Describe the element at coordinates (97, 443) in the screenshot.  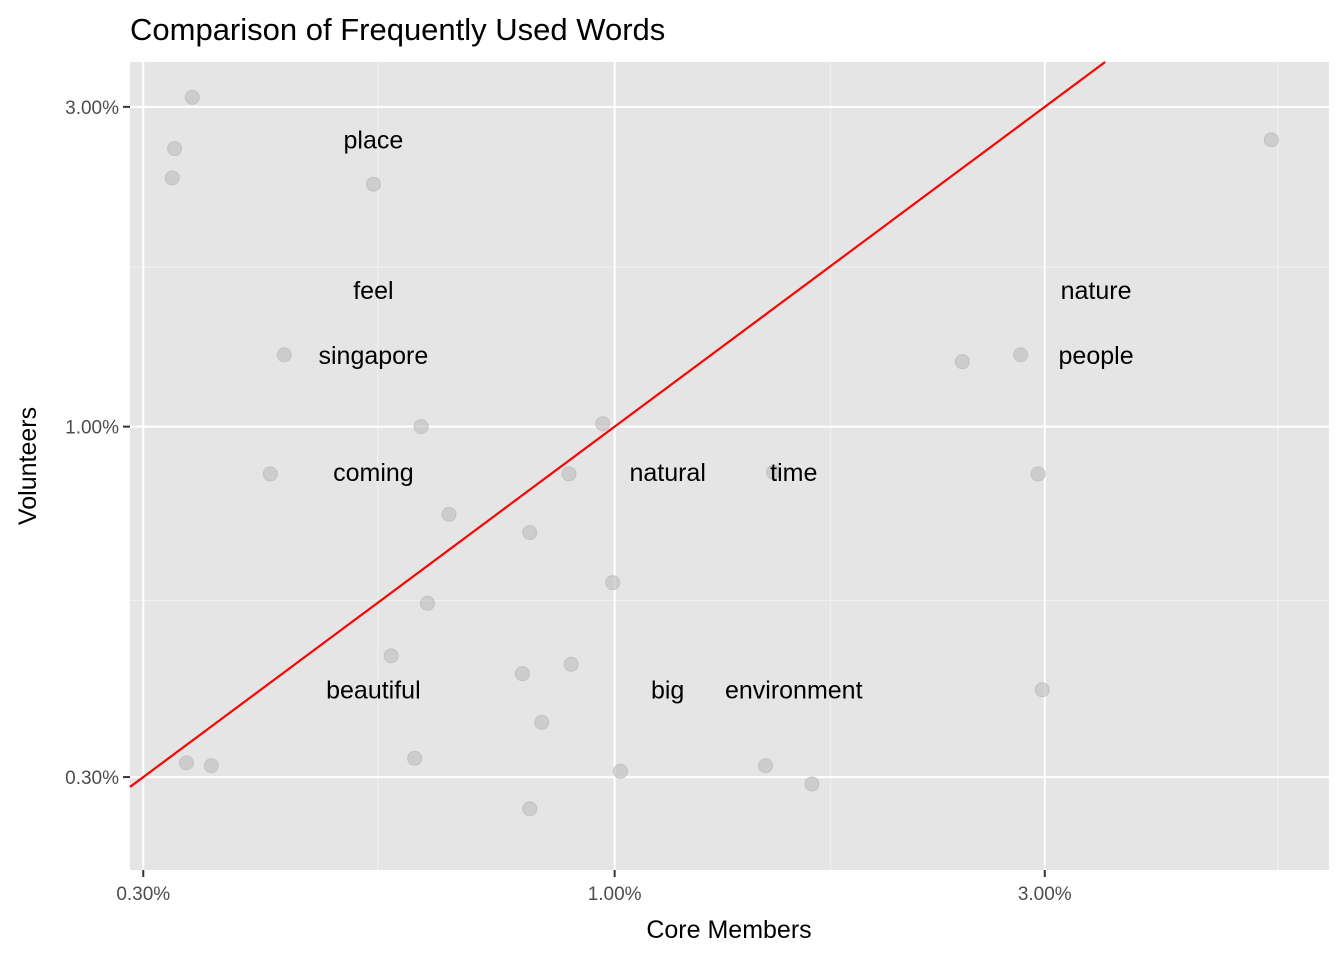
I see `y-axis: 0.30% 1.00% 3.00%` at that location.